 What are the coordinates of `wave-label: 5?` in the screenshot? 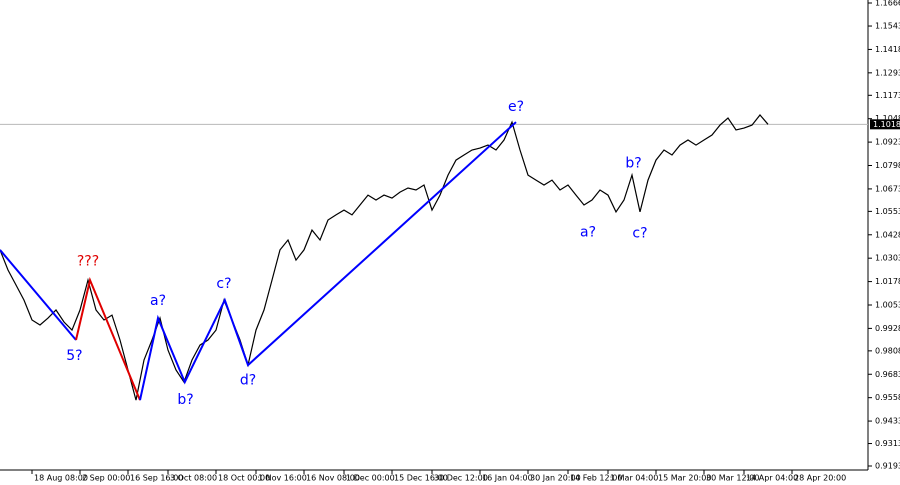 It's located at (74, 356).